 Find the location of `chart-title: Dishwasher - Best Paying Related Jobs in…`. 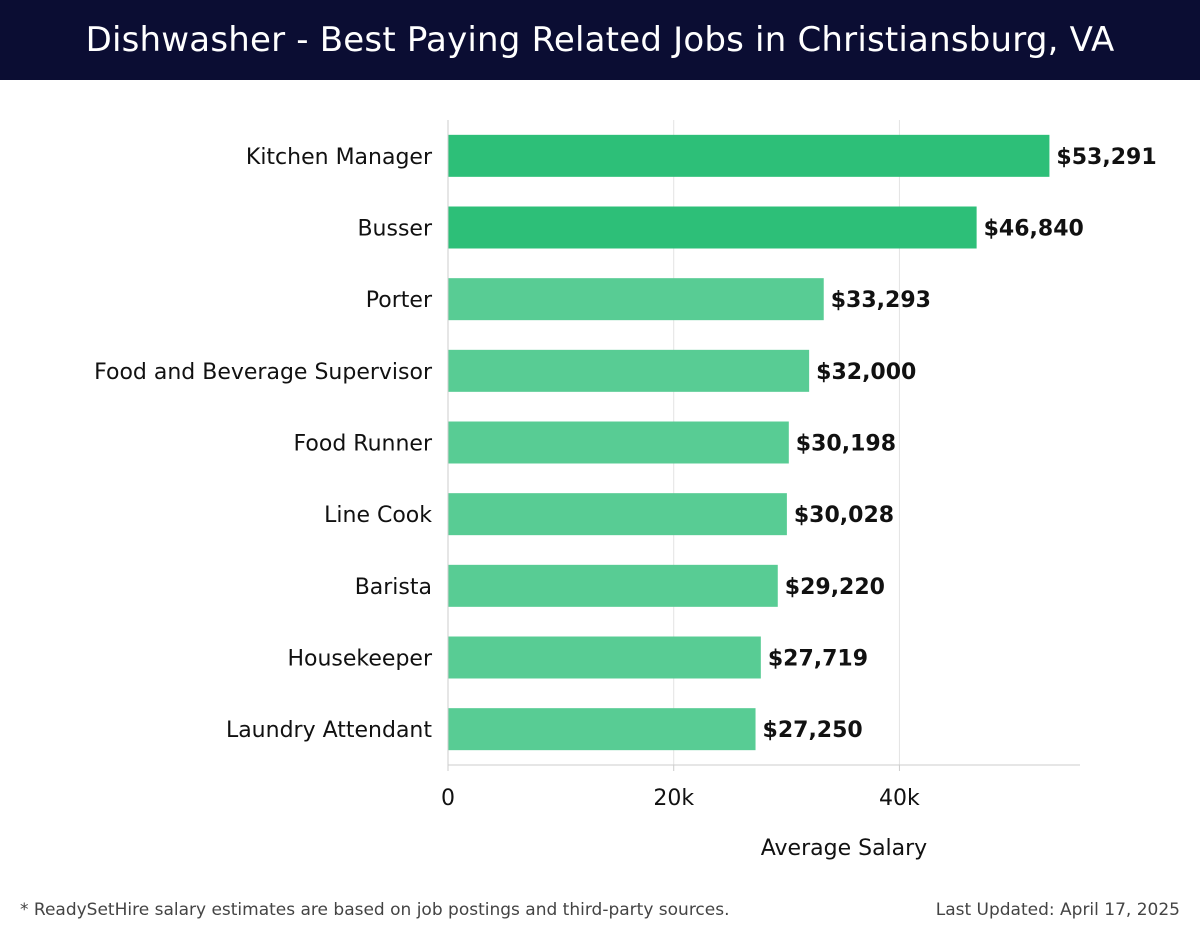

chart-title: Dishwasher - Best Paying Related Jobs in… is located at coordinates (600, 40).